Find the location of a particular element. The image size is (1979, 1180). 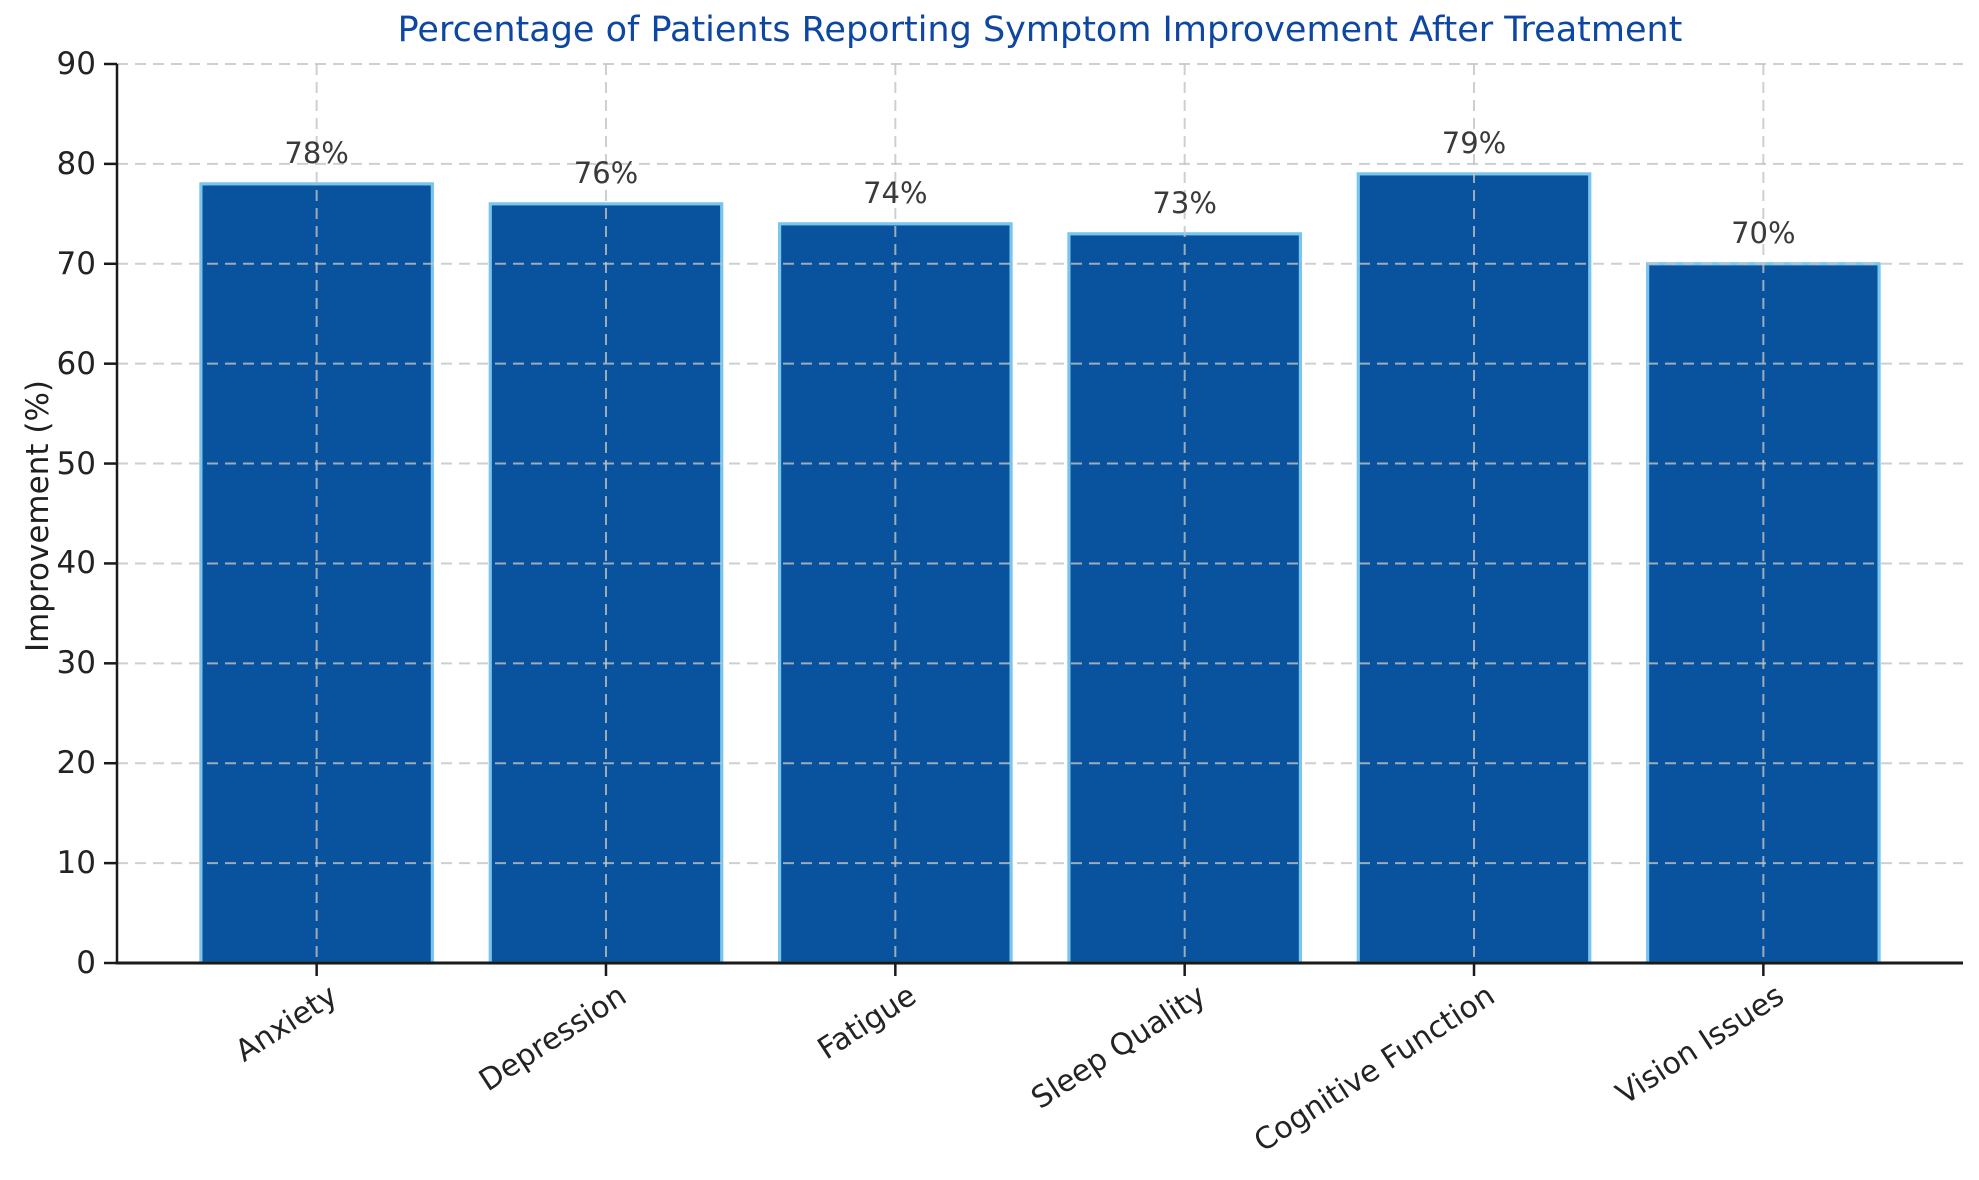

y-tick-label: 10 is located at coordinates (76, 863).